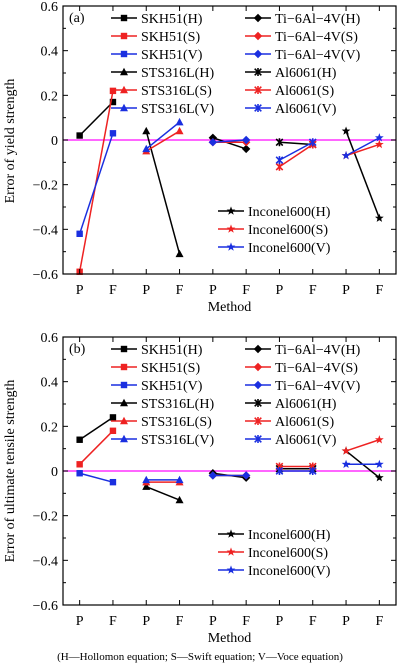 This screenshot has height=670, width=400. Describe the element at coordinates (318, 386) in the screenshot. I see `legend-label: Ti−6Al−4V(V)` at that location.